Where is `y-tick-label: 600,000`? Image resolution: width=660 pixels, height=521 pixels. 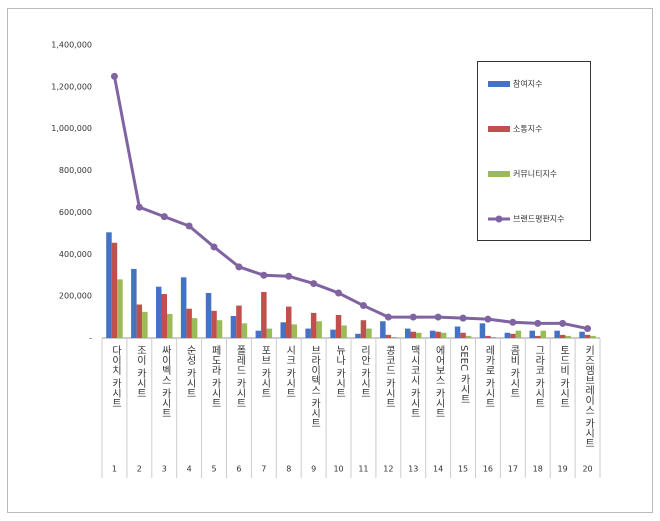 y-tick-label: 600,000 is located at coordinates (75, 212).